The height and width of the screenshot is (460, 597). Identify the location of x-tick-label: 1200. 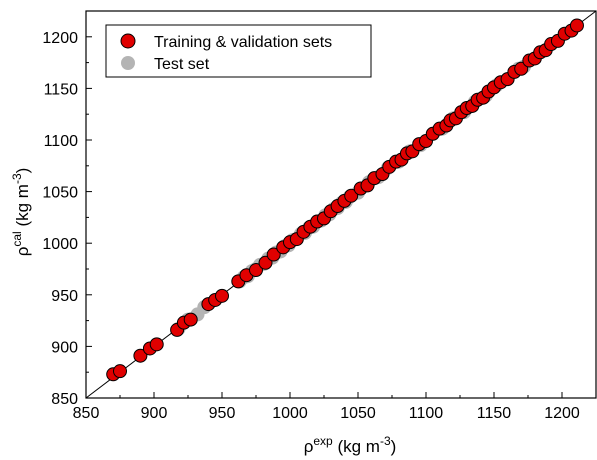
(562, 413).